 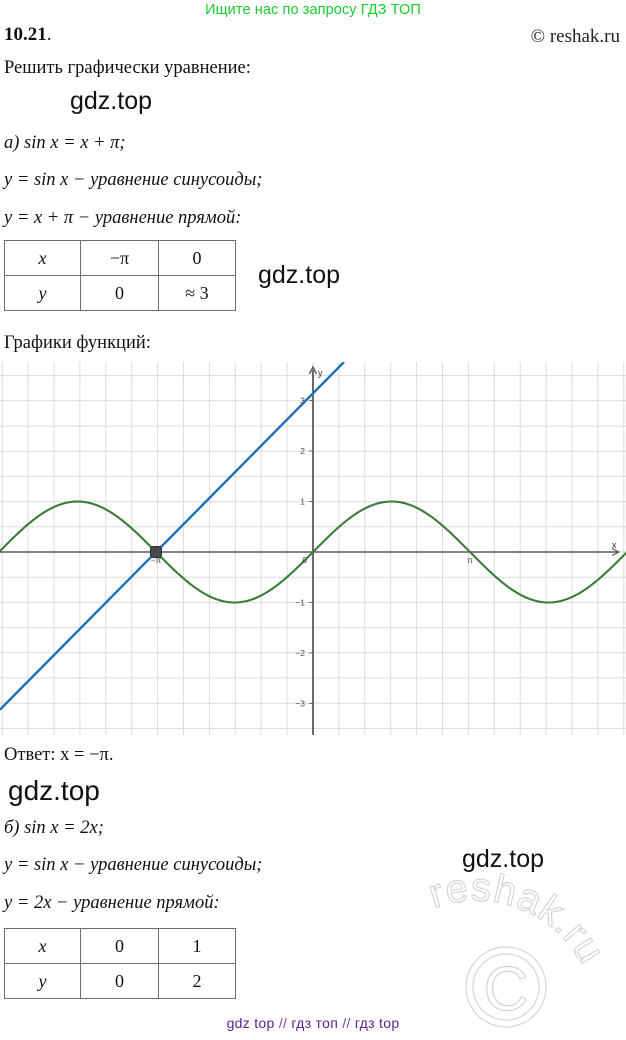 What do you see at coordinates (197, 946) in the screenshot?
I see `table-b-r0-v2: 1` at bounding box center [197, 946].